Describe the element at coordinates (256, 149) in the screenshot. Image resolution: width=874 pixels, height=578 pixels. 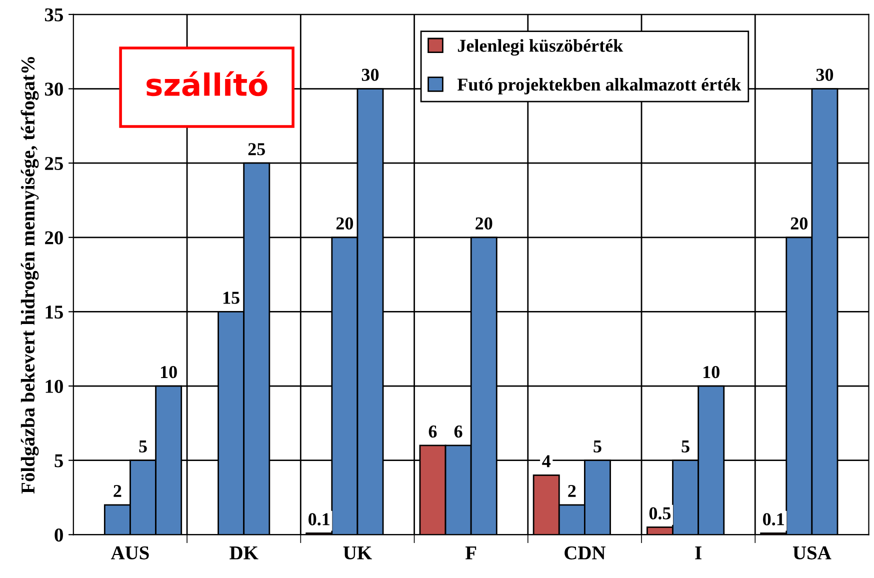
I see `data-label: 25` at that location.